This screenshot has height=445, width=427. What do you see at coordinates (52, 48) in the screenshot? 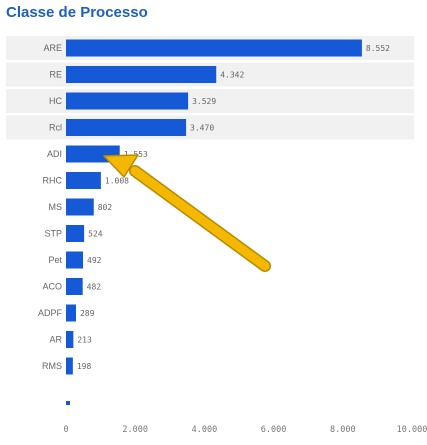
I see `category-label: ARE` at bounding box center [52, 48].